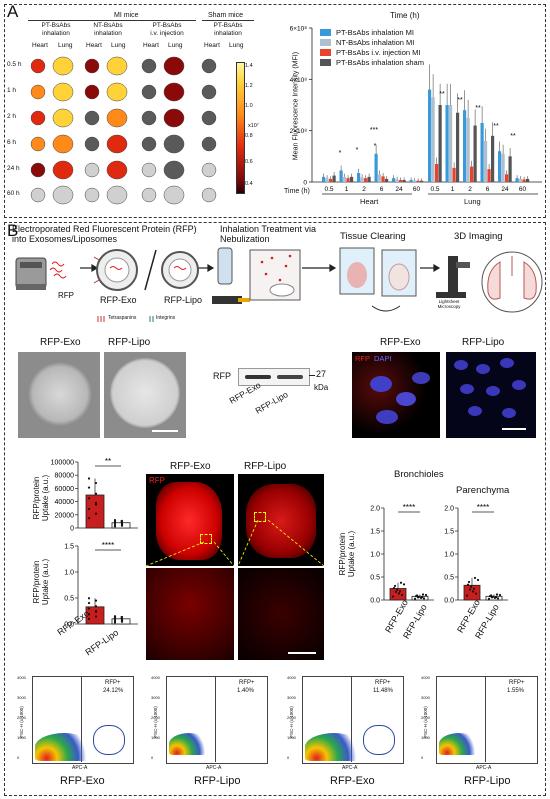 The height and width of the screenshot is (799, 550). Describe the element at coordinates (249, 106) in the screenshot. I see `colorbar-tick-3: 1.0` at that location.